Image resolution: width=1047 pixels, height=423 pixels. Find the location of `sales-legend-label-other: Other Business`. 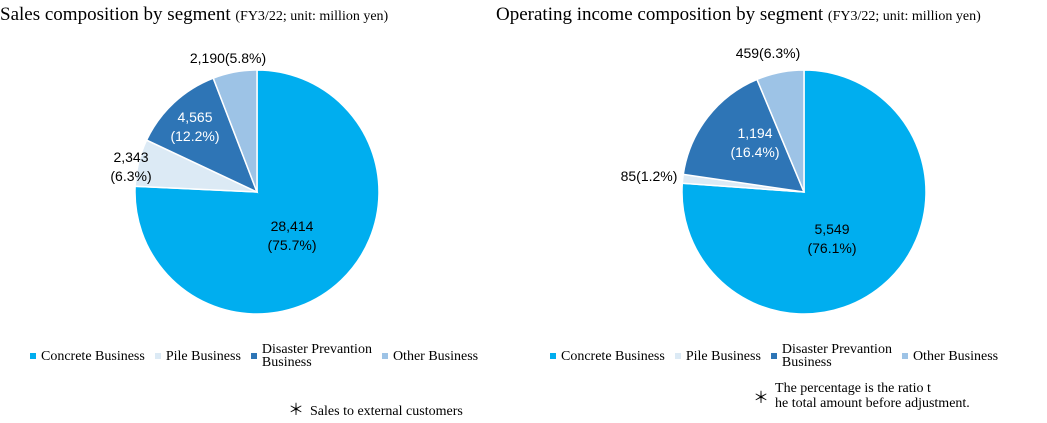

sales-legend-label-other: Other Business is located at coordinates (435, 356).